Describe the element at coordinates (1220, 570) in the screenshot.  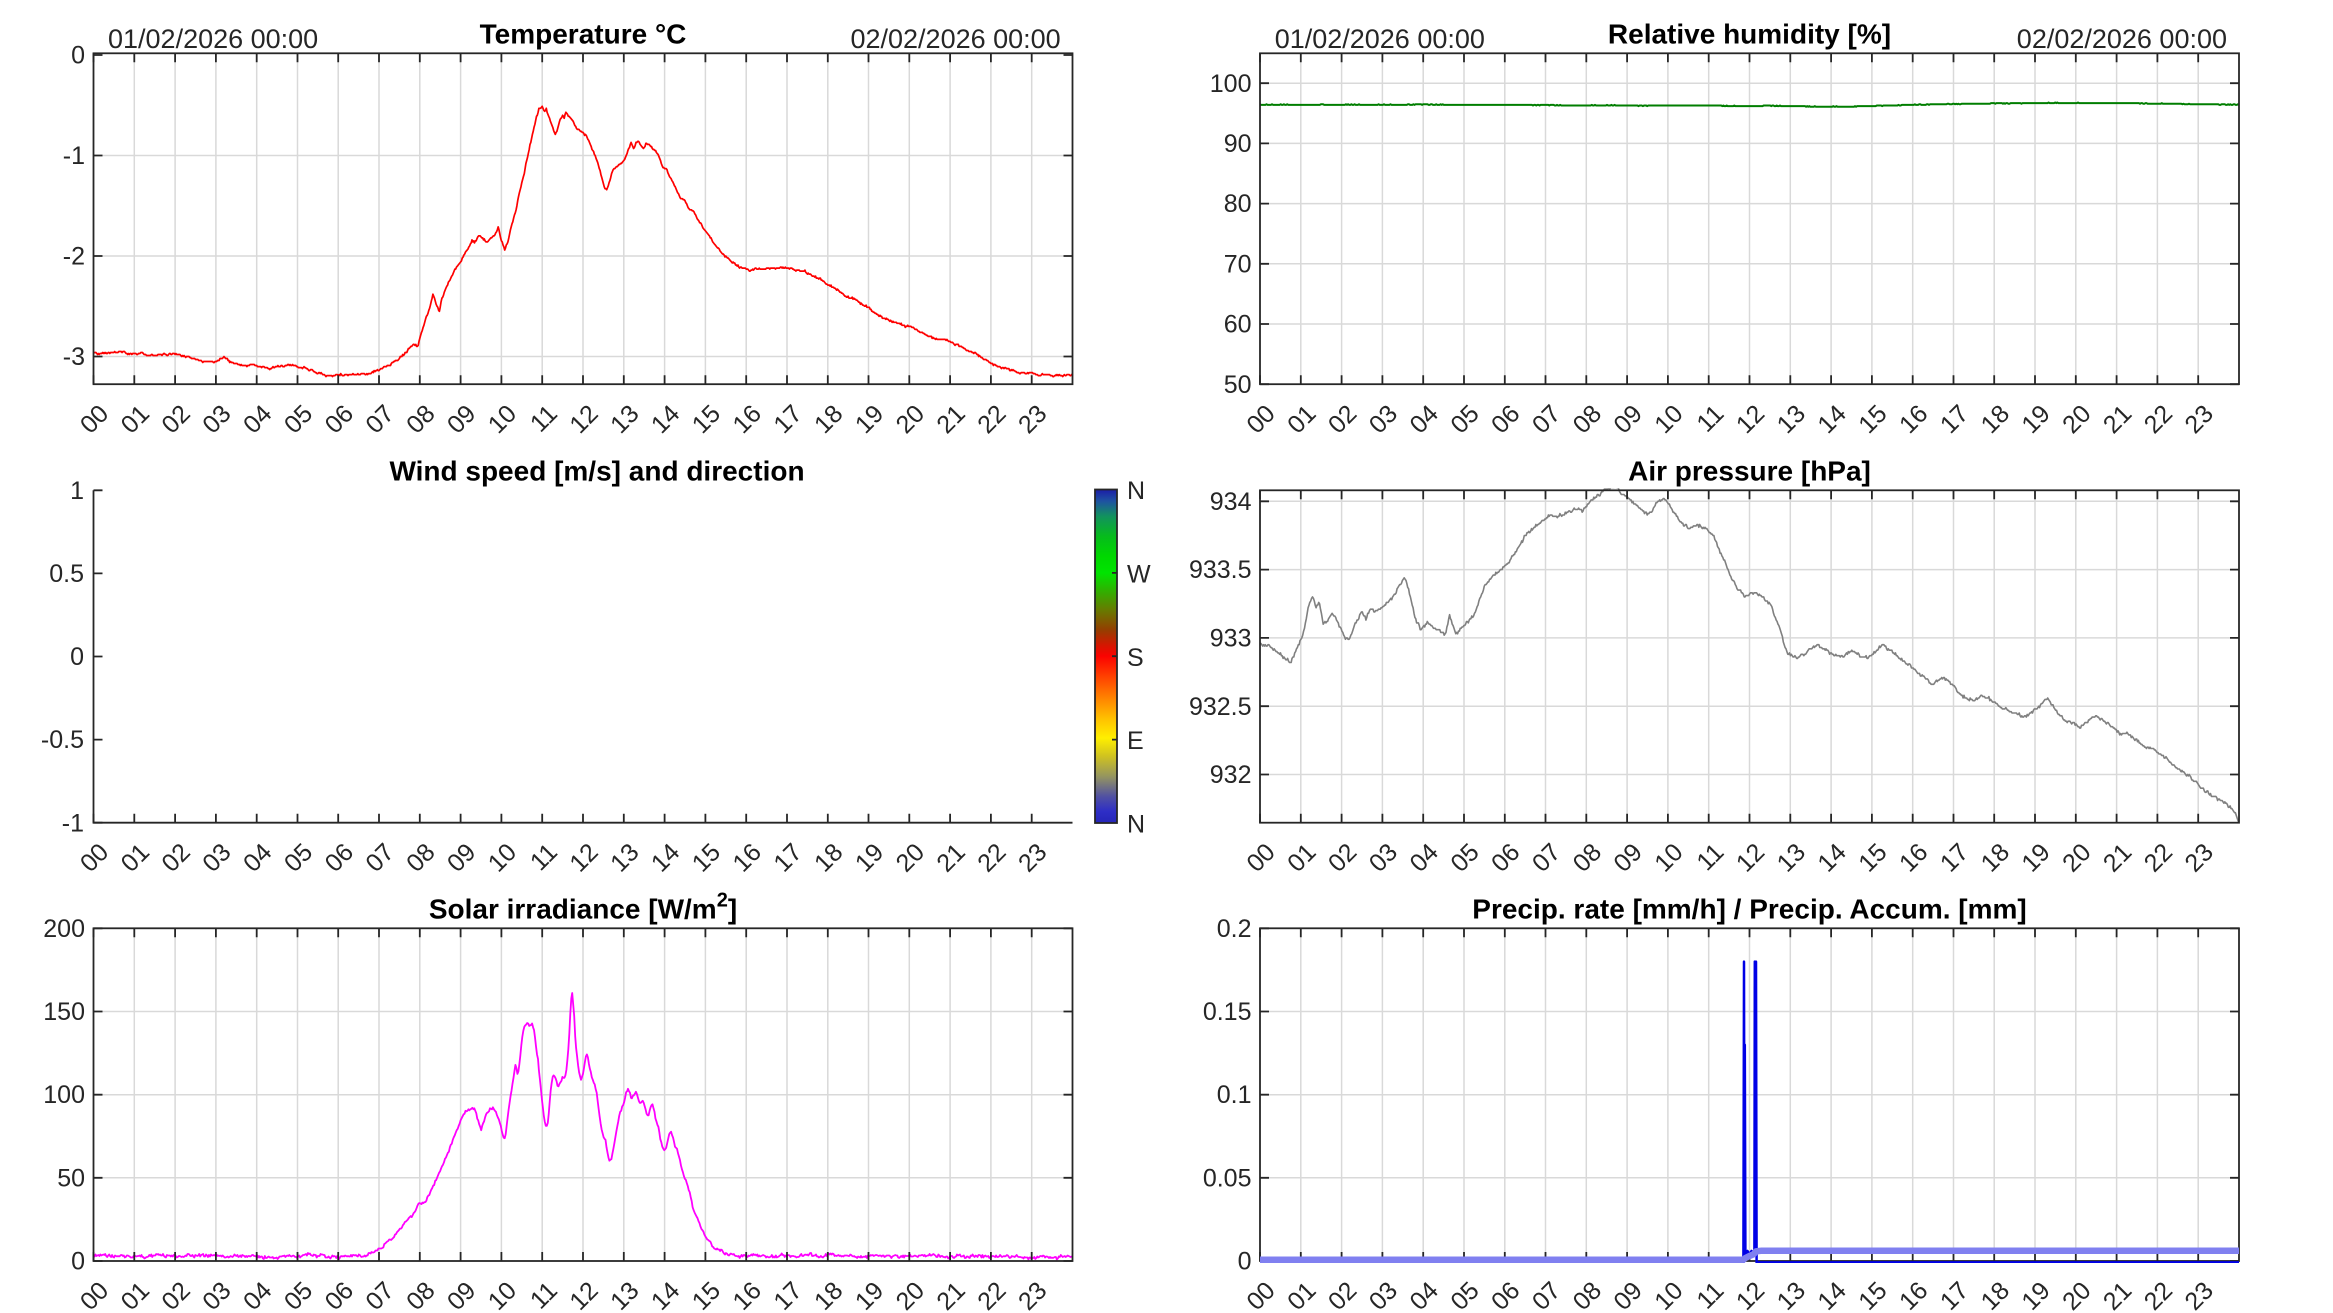
I see `svg-text: 933.5` at that location.